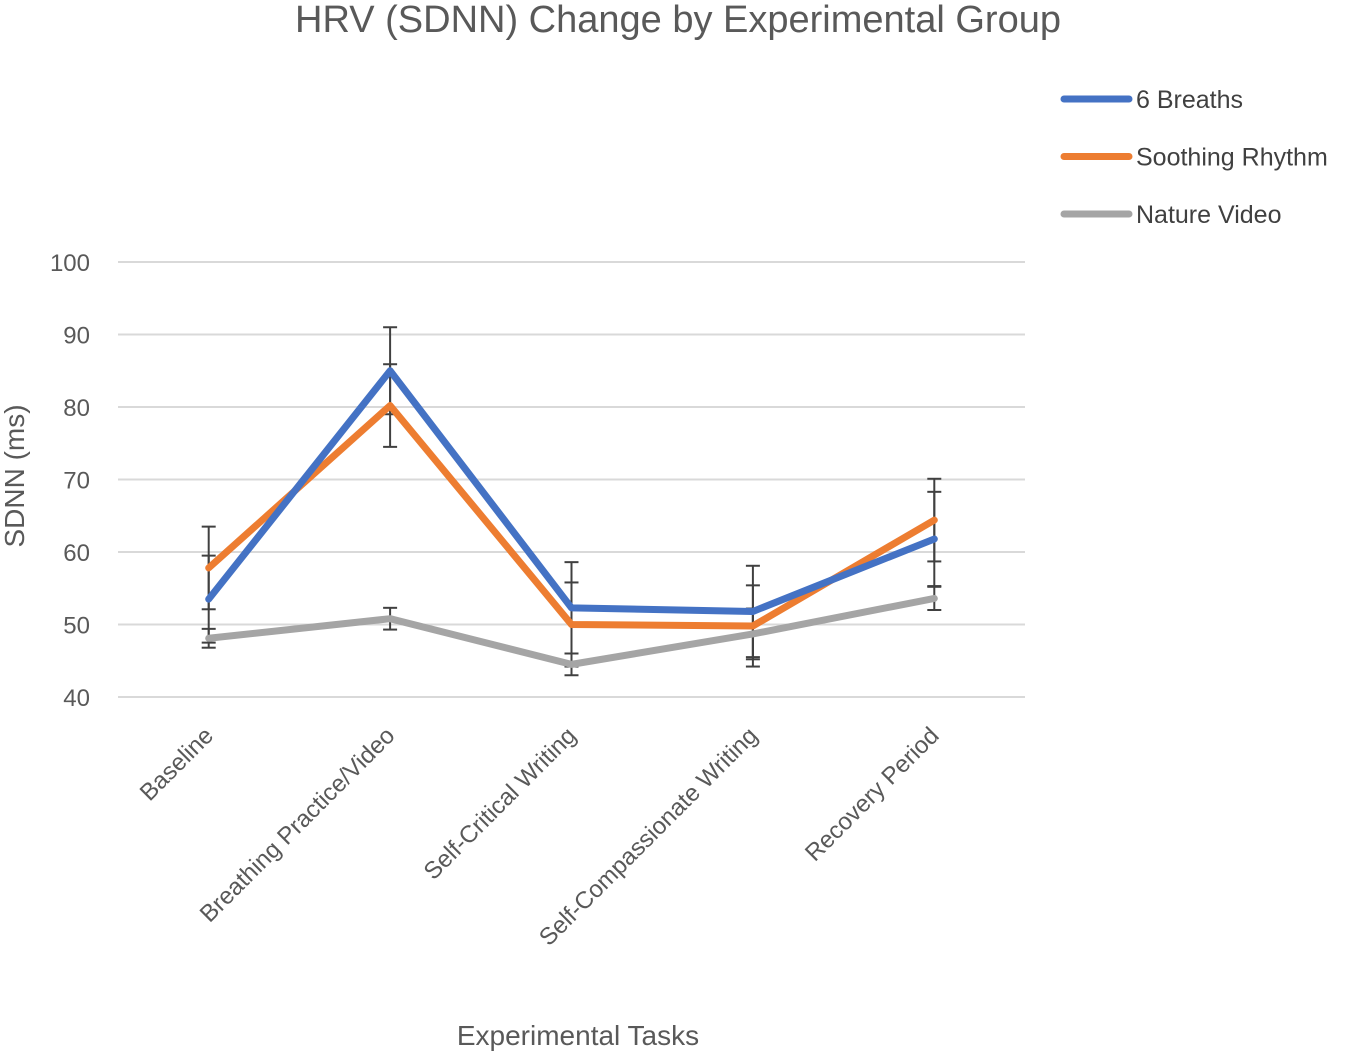 The image size is (1350, 1052). I want to click on legend-item: Soothing Rhythm, so click(1194, 158).